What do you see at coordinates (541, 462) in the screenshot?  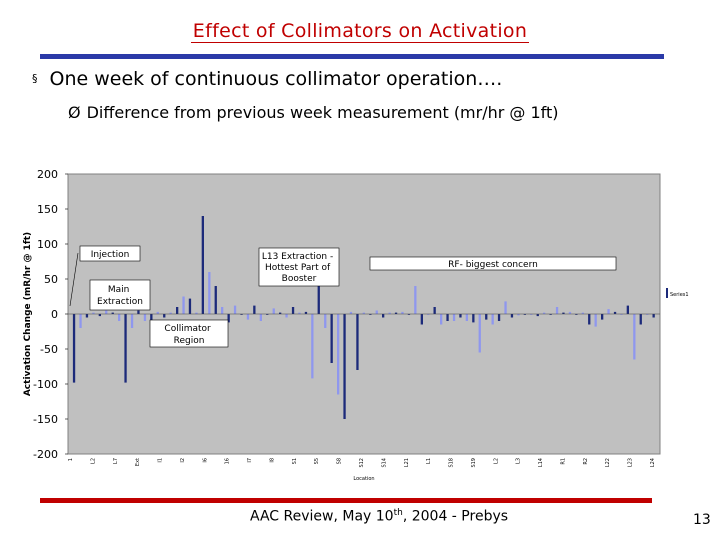 I see `x-tick-label: L14` at bounding box center [541, 462].